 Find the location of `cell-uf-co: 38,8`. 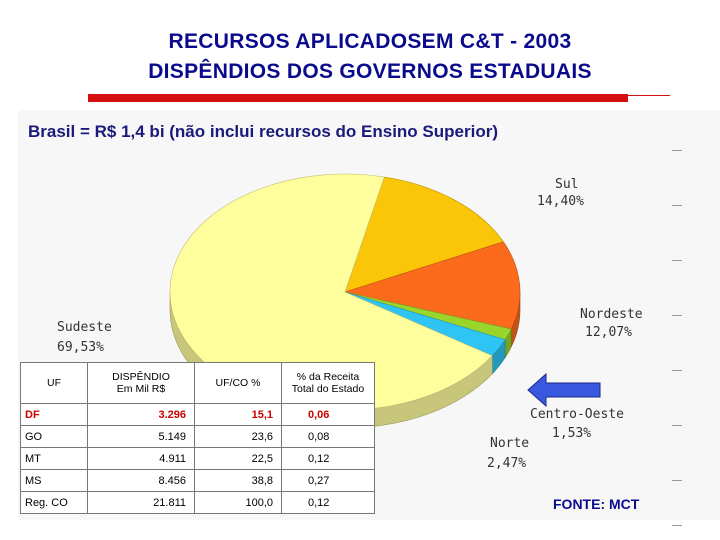

cell-uf-co: 38,8 is located at coordinates (238, 480).